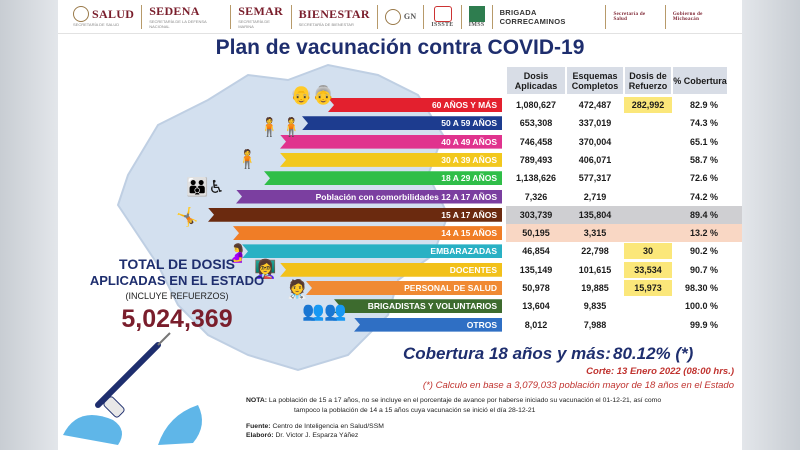 The image size is (800, 450). What do you see at coordinates (30, 225) in the screenshot?
I see `left-blurred-background` at bounding box center [30, 225].